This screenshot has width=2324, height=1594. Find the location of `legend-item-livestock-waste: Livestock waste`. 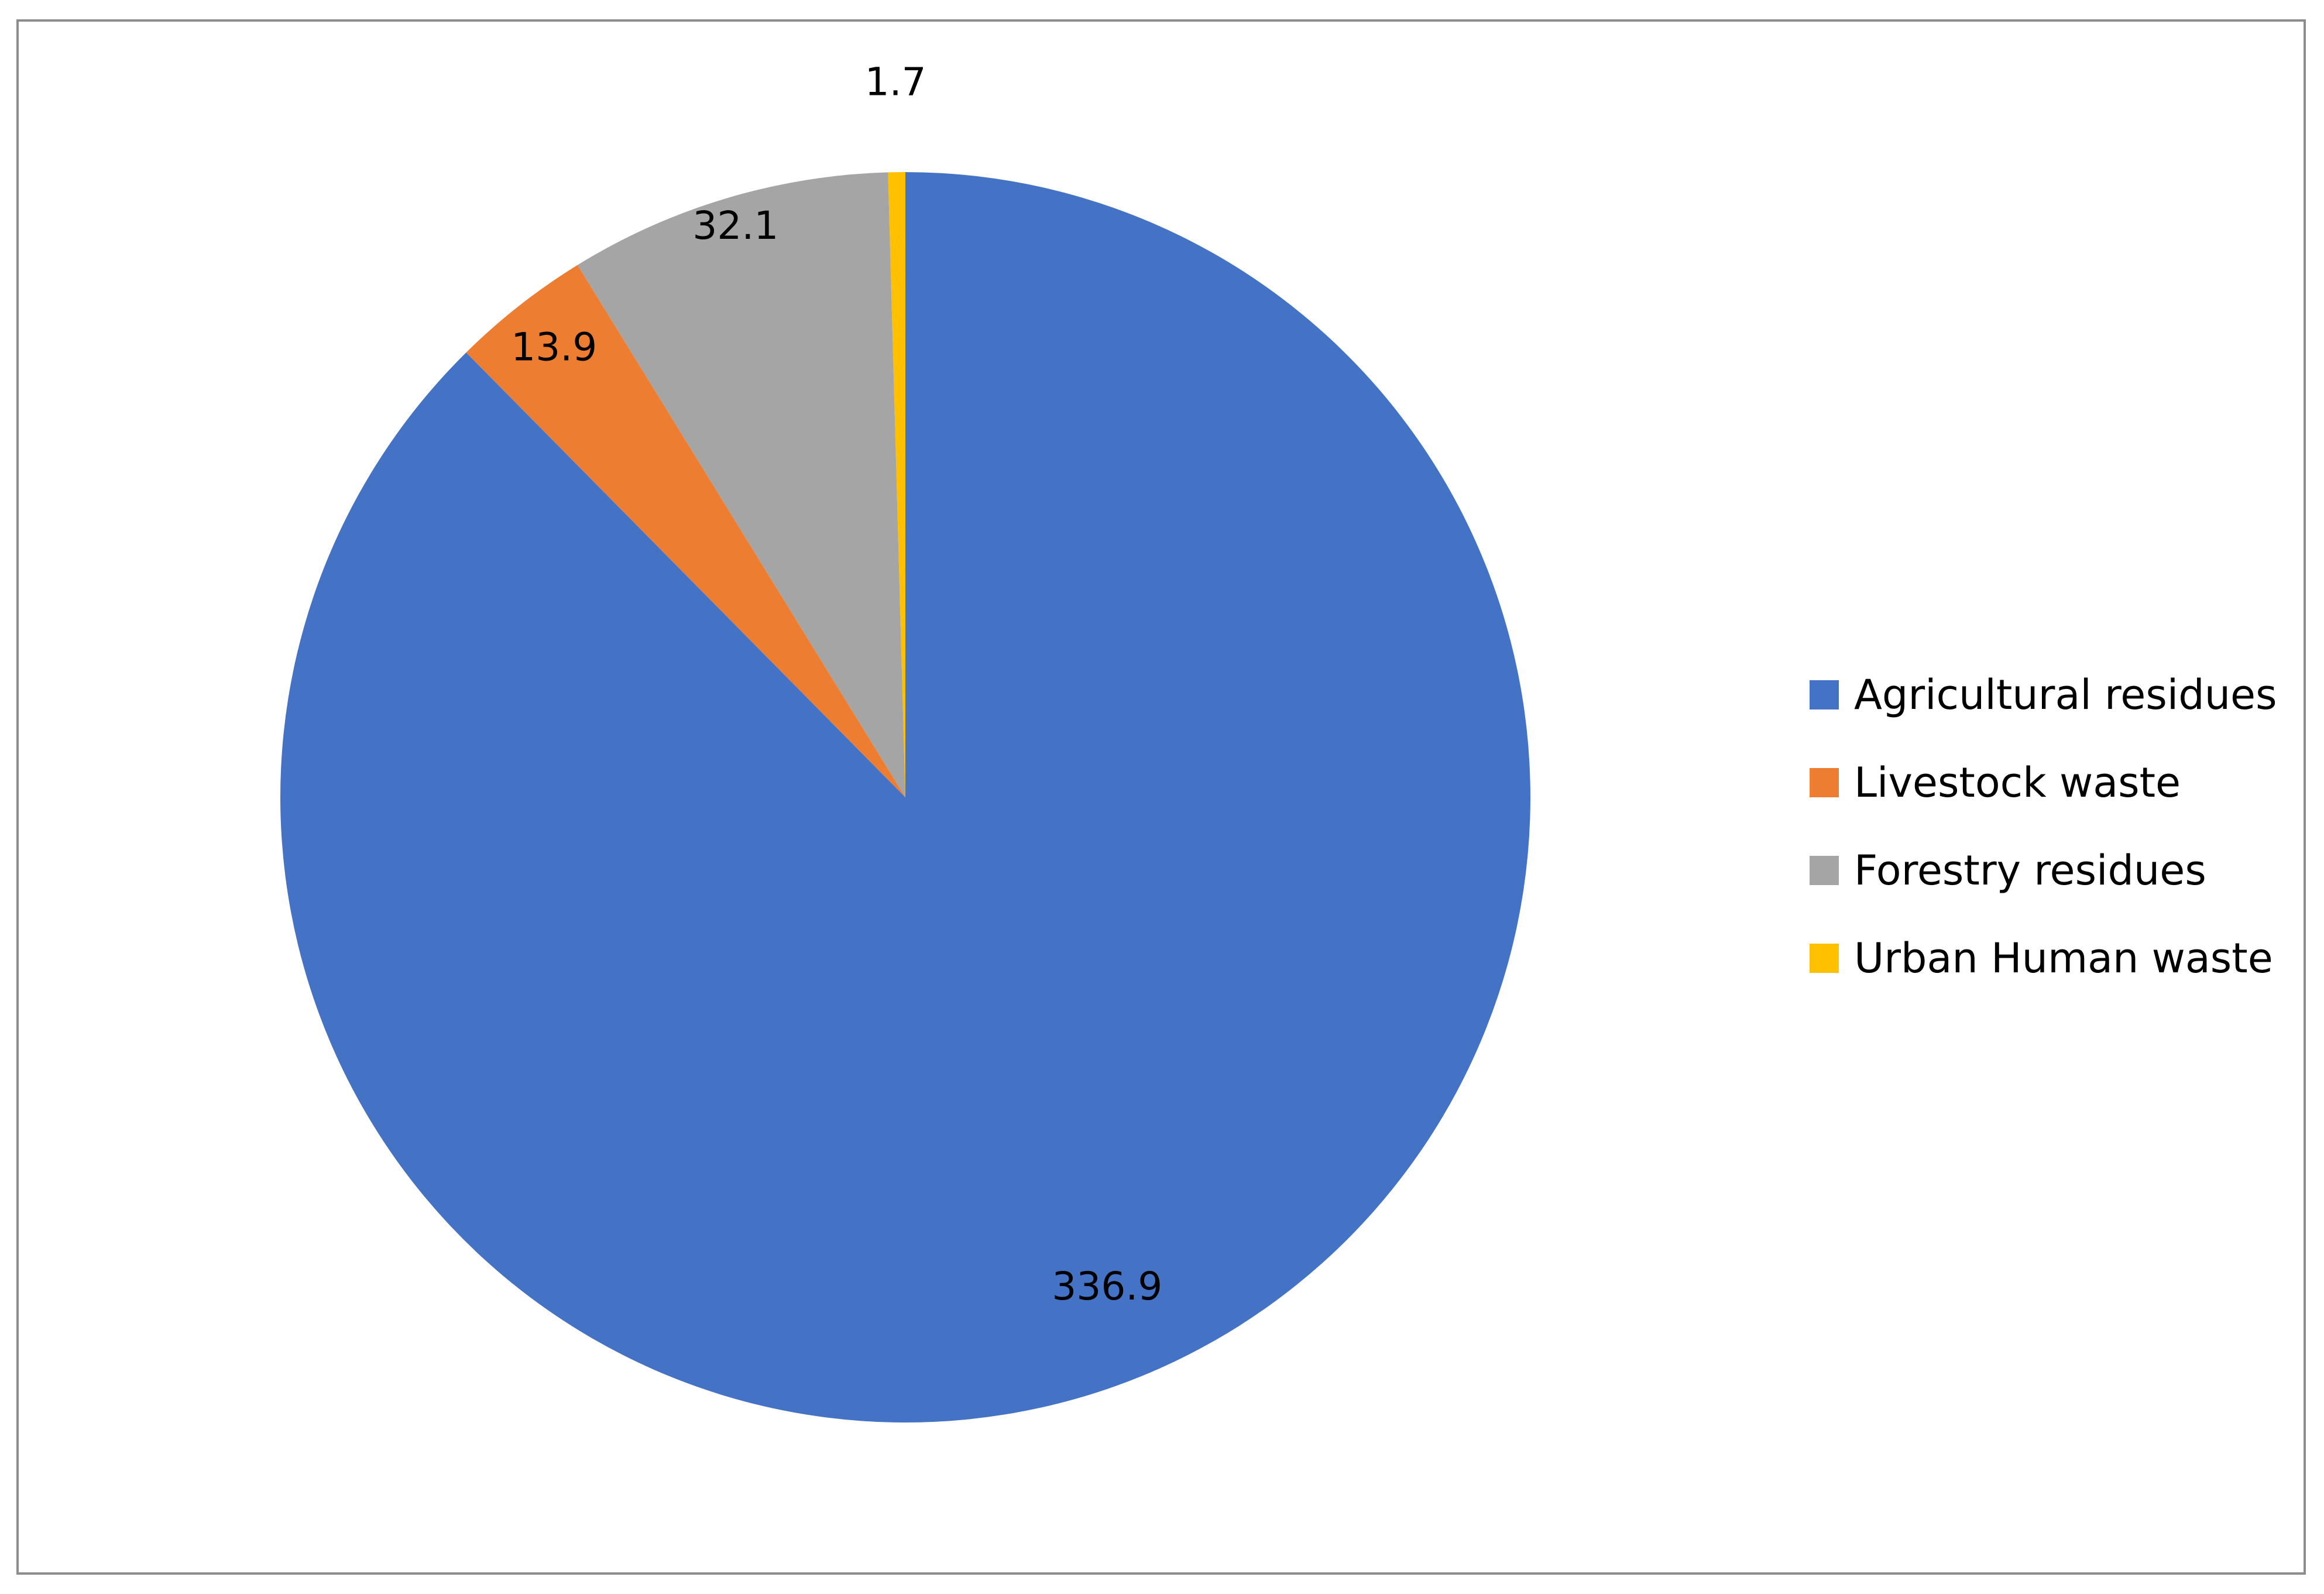

legend-item-livestock-waste: Livestock waste is located at coordinates (2043, 783).